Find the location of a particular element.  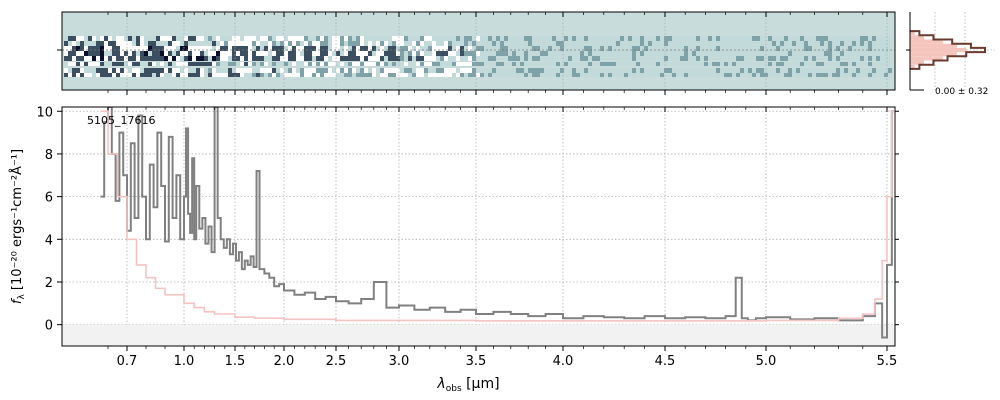

x-tick-label: 5.5 is located at coordinates (887, 361).